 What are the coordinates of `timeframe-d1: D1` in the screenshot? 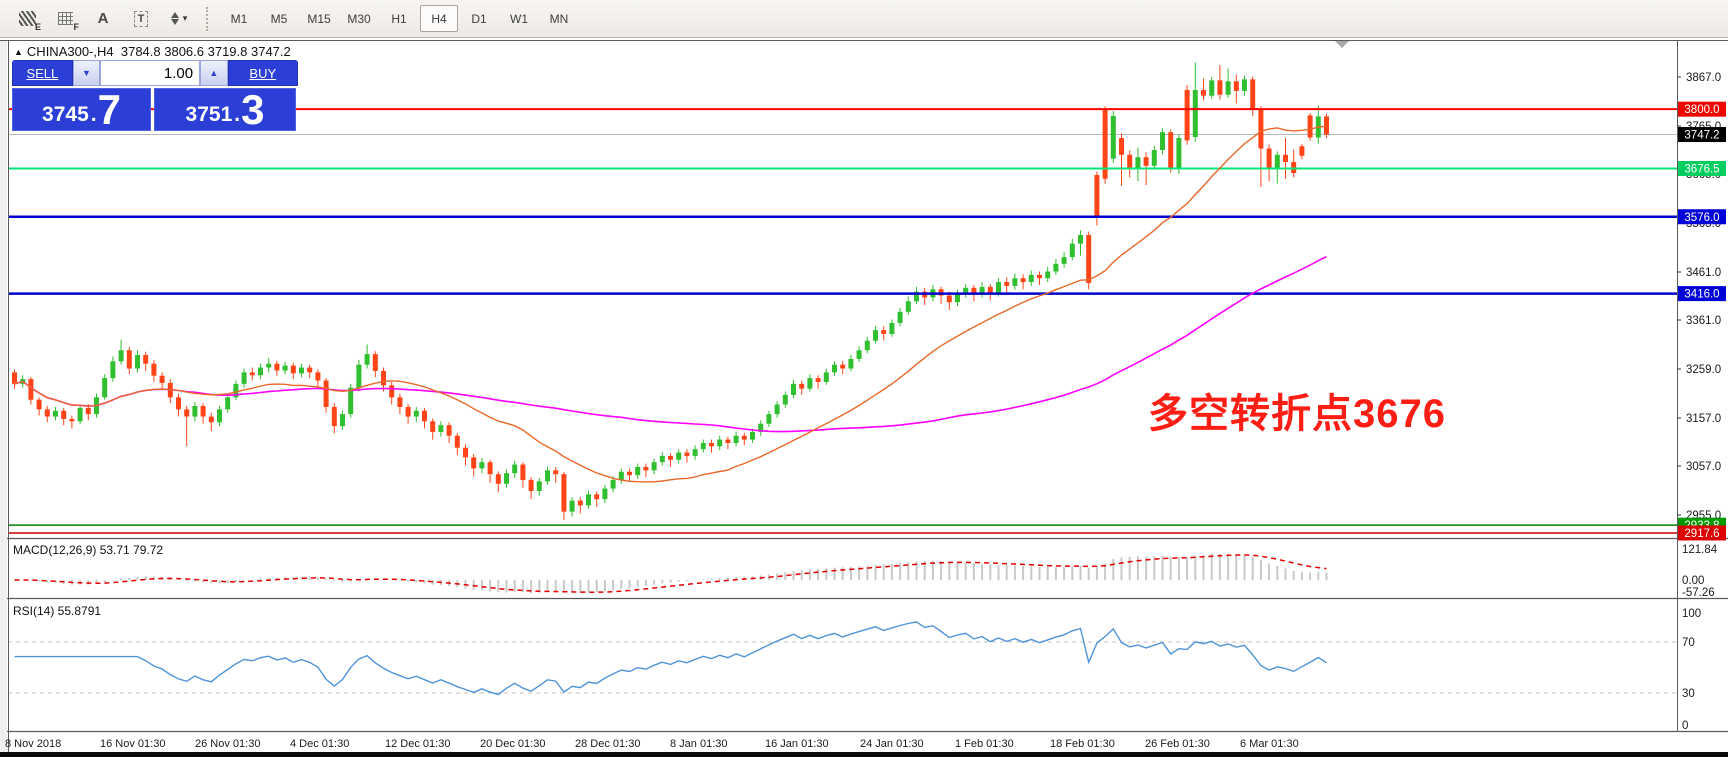 It's located at (479, 18).